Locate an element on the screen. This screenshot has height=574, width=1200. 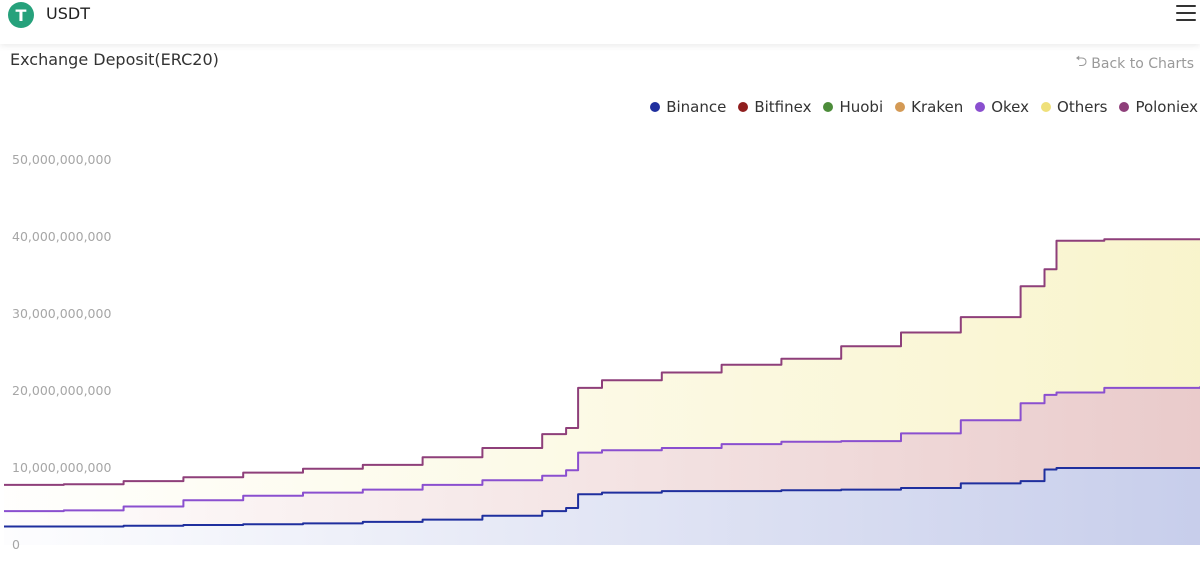
back-to-charts-link: ⮌ Back to Charts is located at coordinates (1134, 63).